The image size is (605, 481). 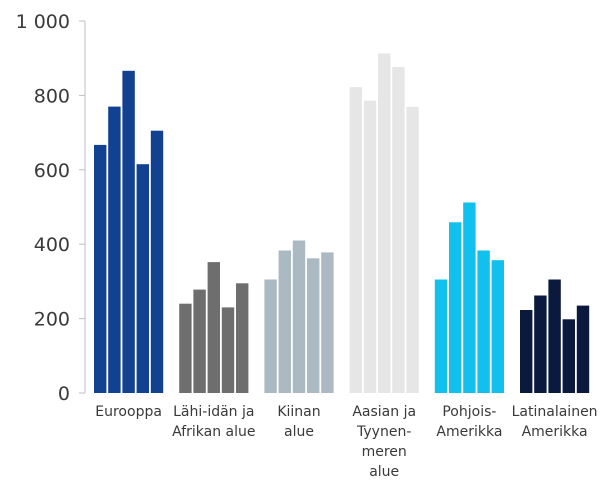 What do you see at coordinates (213, 432) in the screenshot?
I see `category-label-line: Afrikan alue` at bounding box center [213, 432].